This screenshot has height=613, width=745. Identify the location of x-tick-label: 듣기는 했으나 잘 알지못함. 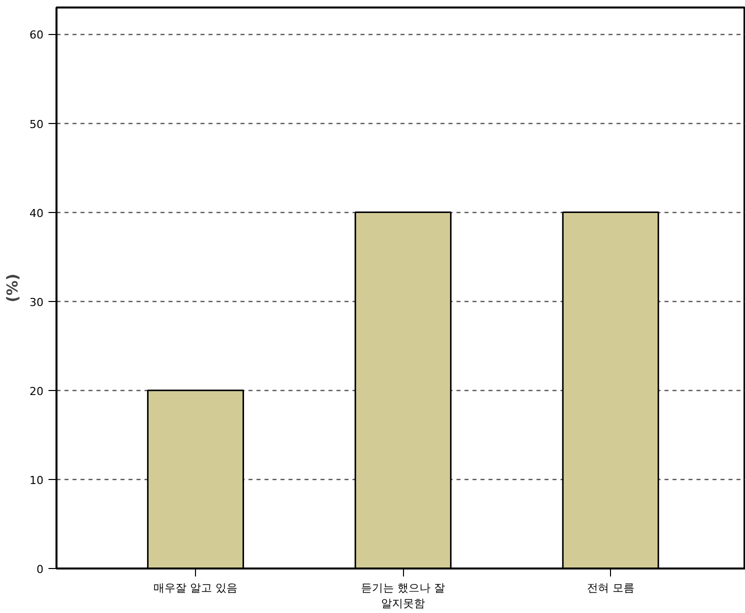
(403, 596).